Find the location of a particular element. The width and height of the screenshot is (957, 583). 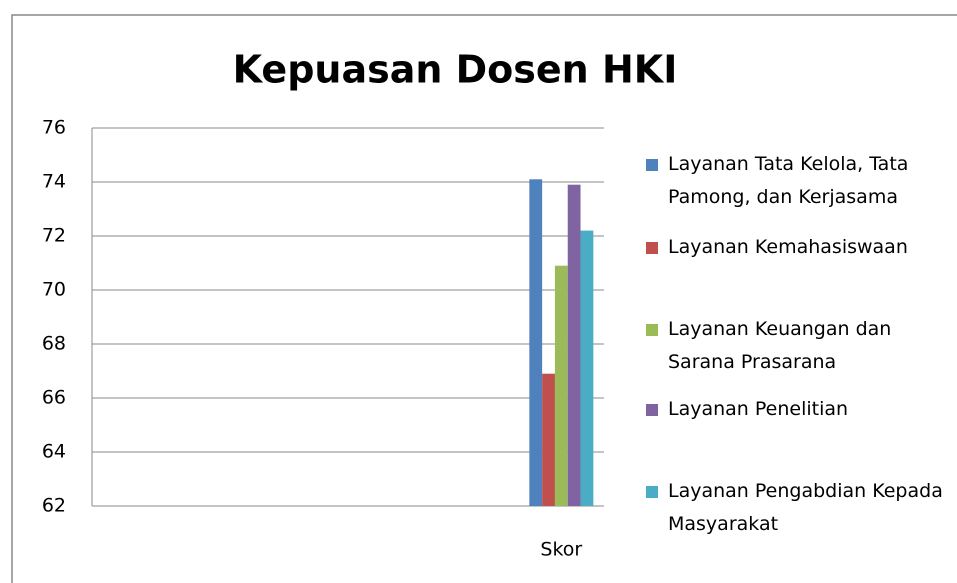

legend-label: Layanan Kemahasiswaan is located at coordinates (788, 247).